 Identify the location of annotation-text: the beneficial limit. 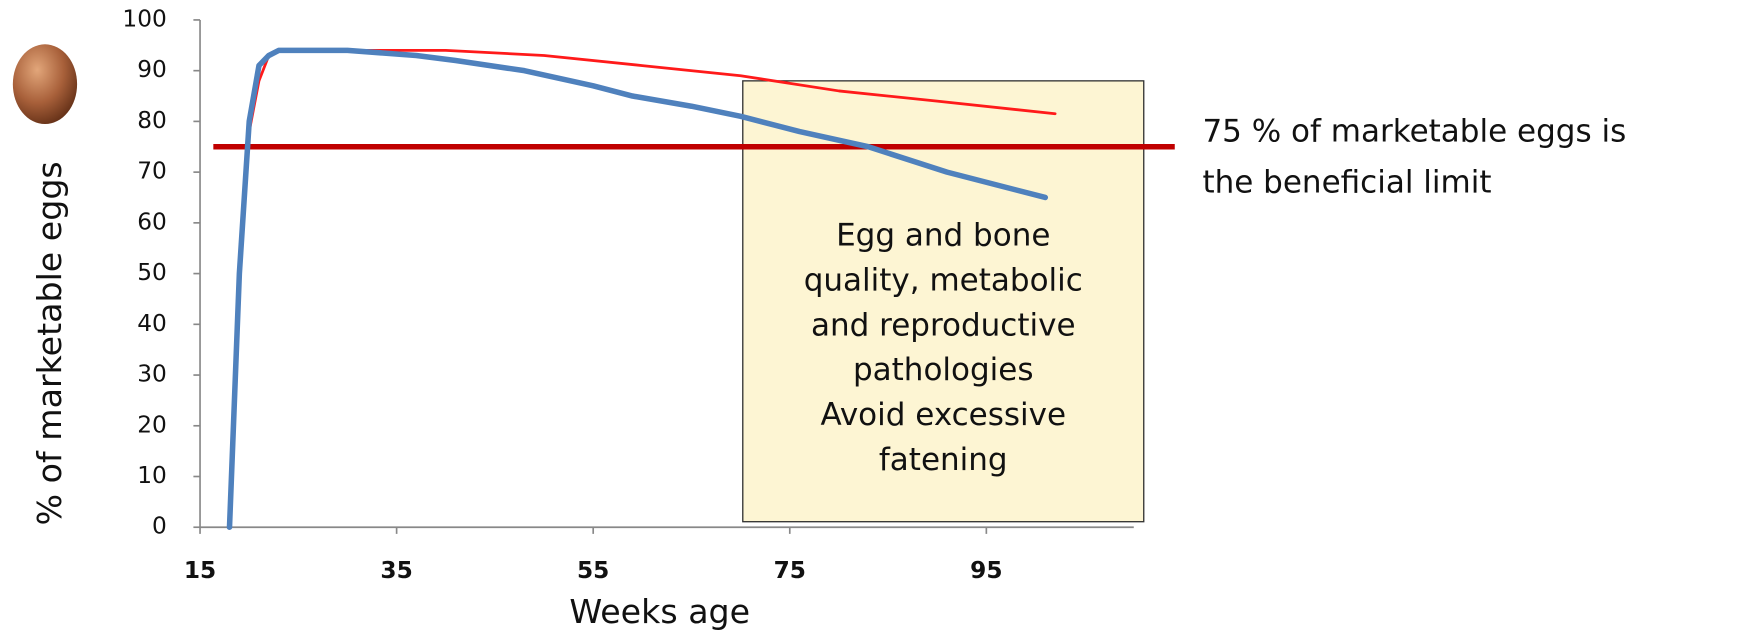
(1346, 182).